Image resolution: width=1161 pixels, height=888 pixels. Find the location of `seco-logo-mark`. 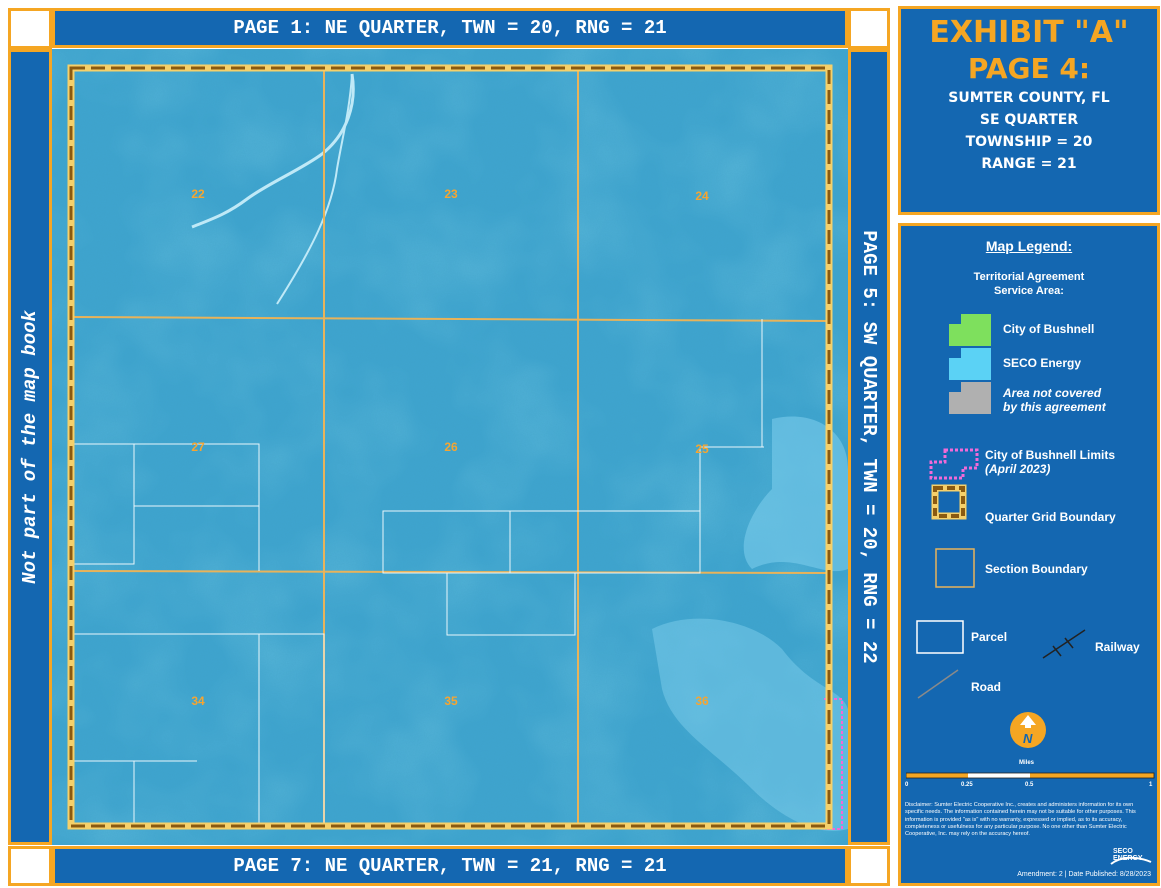

seco-logo-mark is located at coordinates (1131, 860).